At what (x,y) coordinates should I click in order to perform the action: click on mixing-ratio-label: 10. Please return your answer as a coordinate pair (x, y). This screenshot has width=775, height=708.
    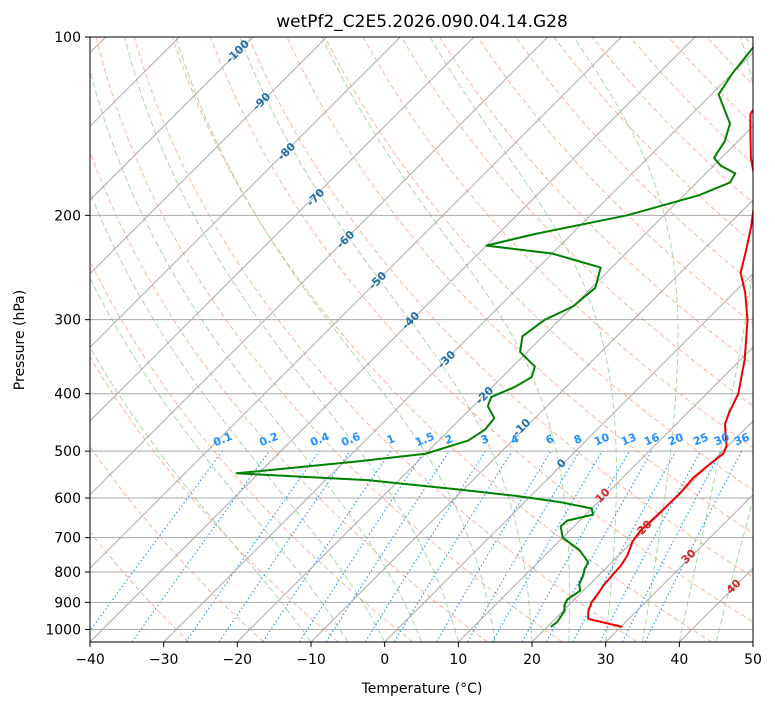
    Looking at the image, I should click on (601, 440).